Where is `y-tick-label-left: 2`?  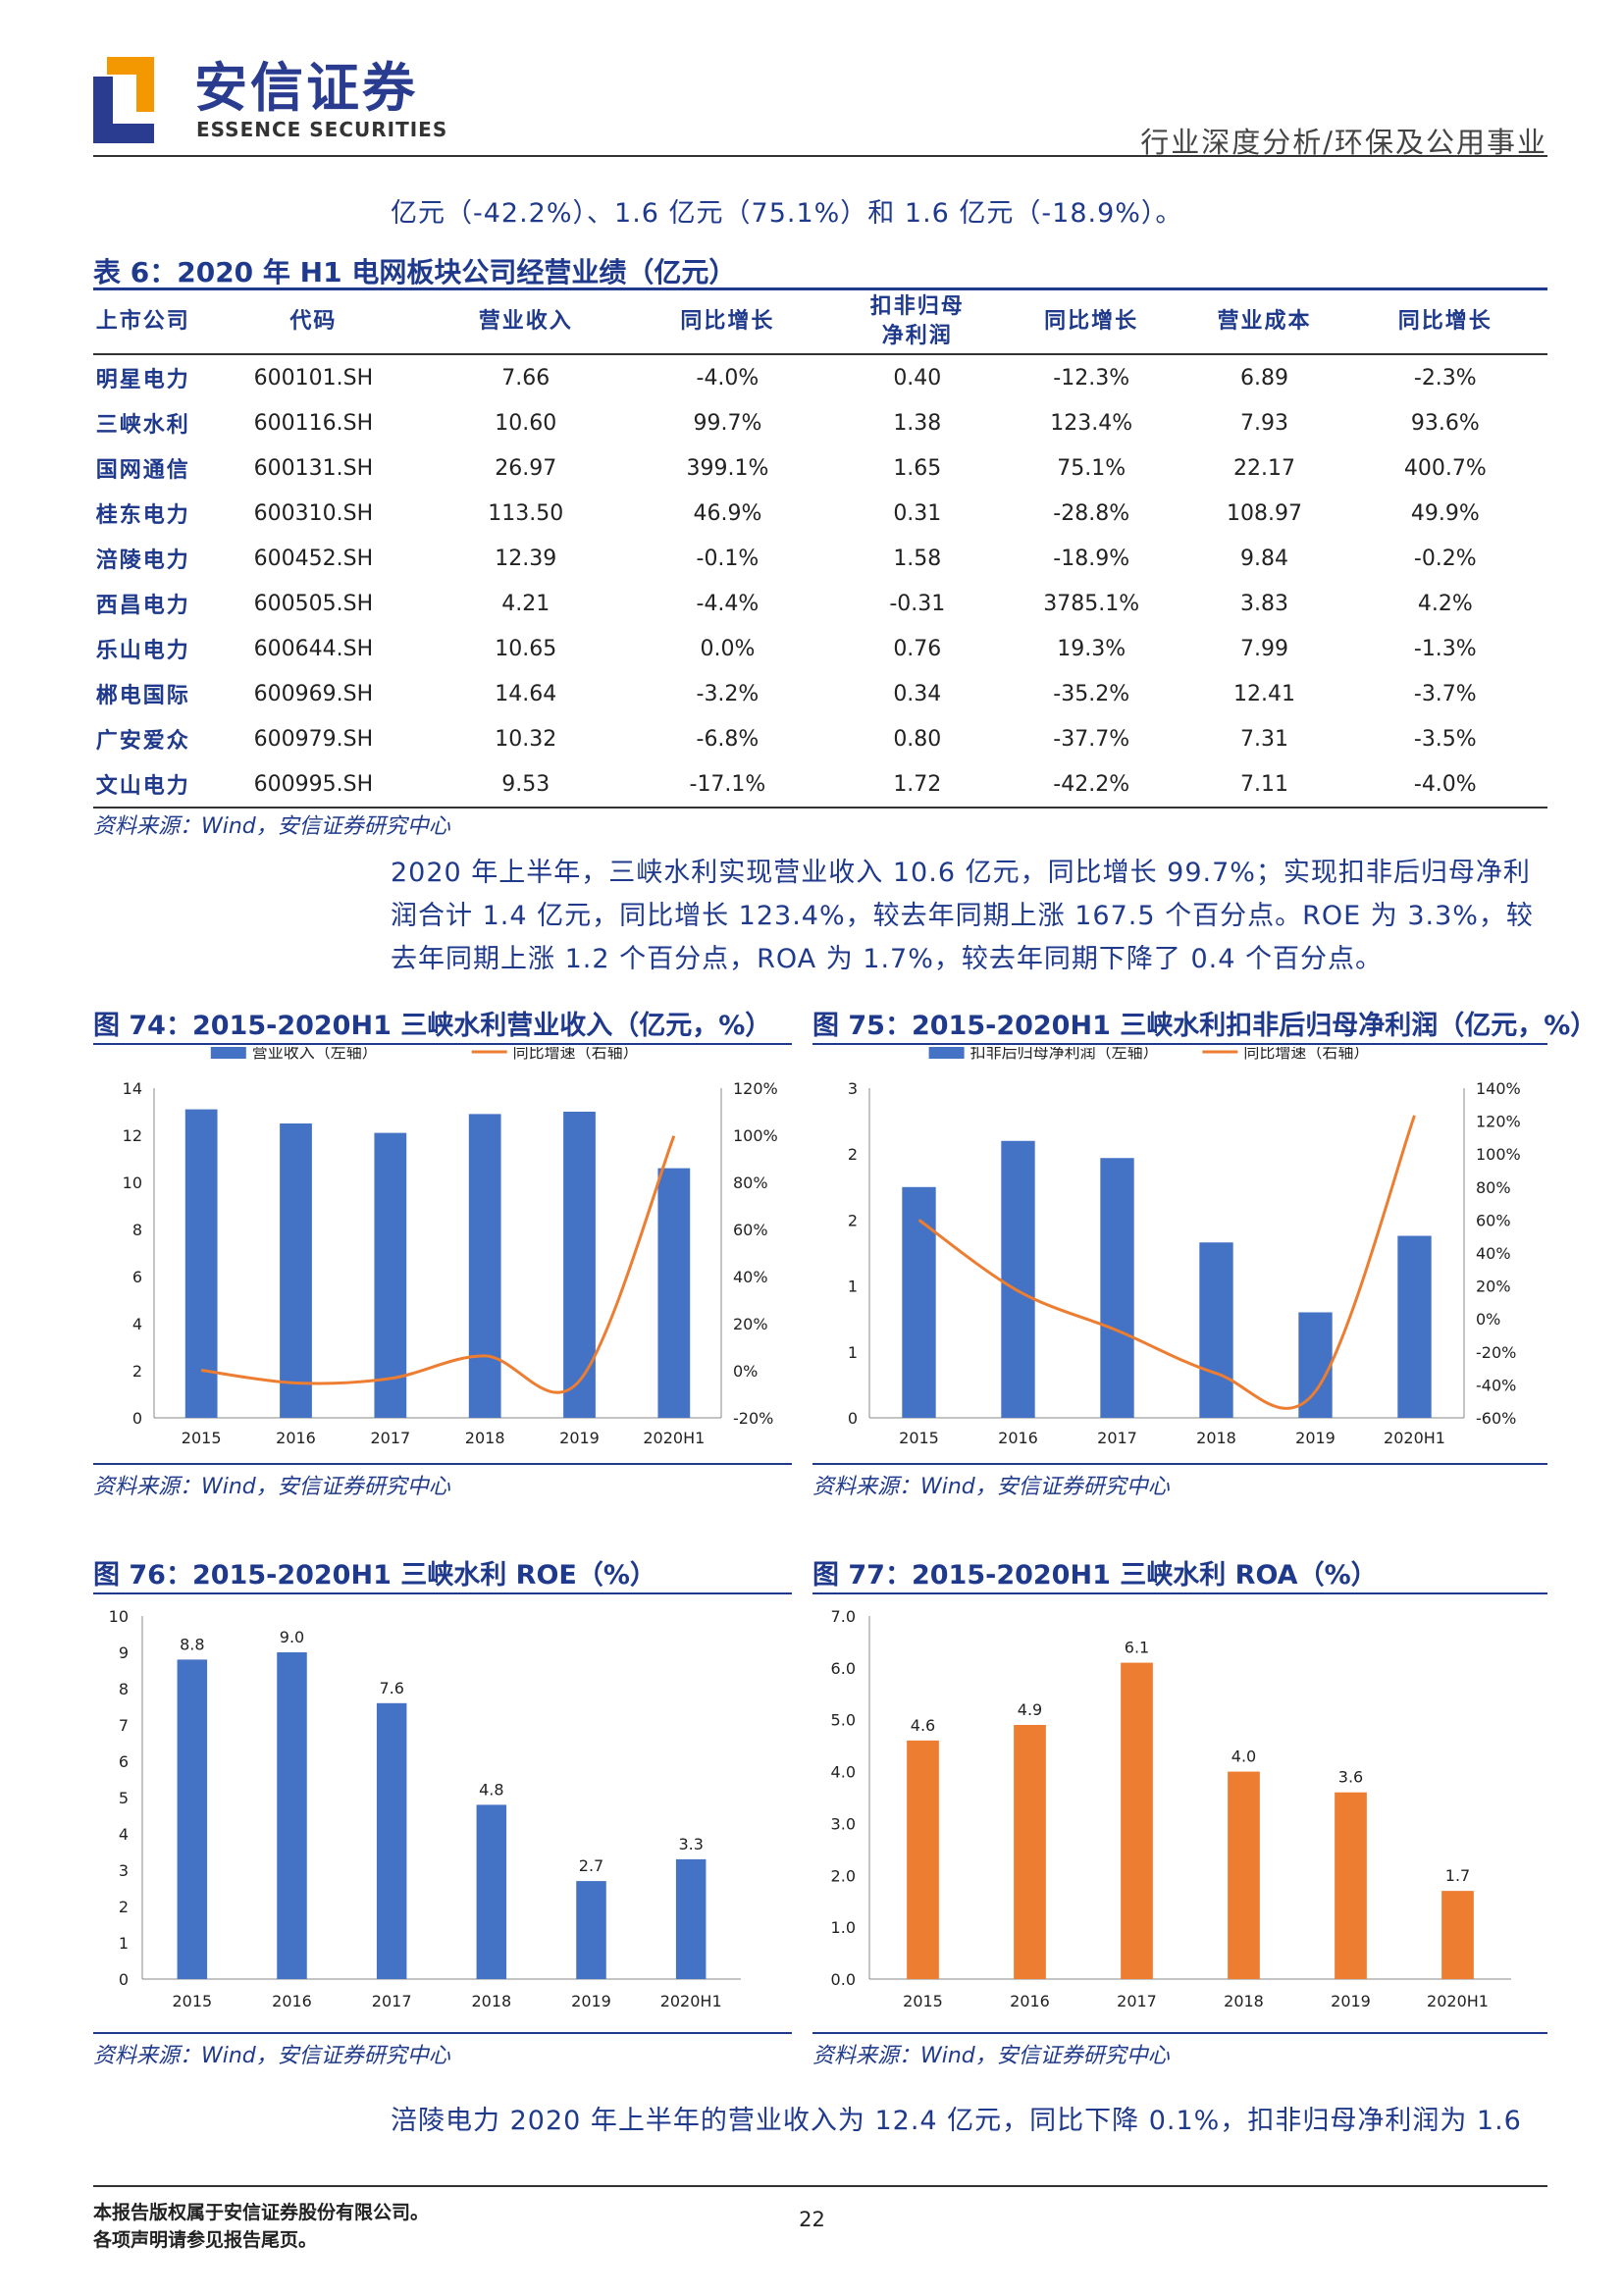 y-tick-label-left: 2 is located at coordinates (853, 1154).